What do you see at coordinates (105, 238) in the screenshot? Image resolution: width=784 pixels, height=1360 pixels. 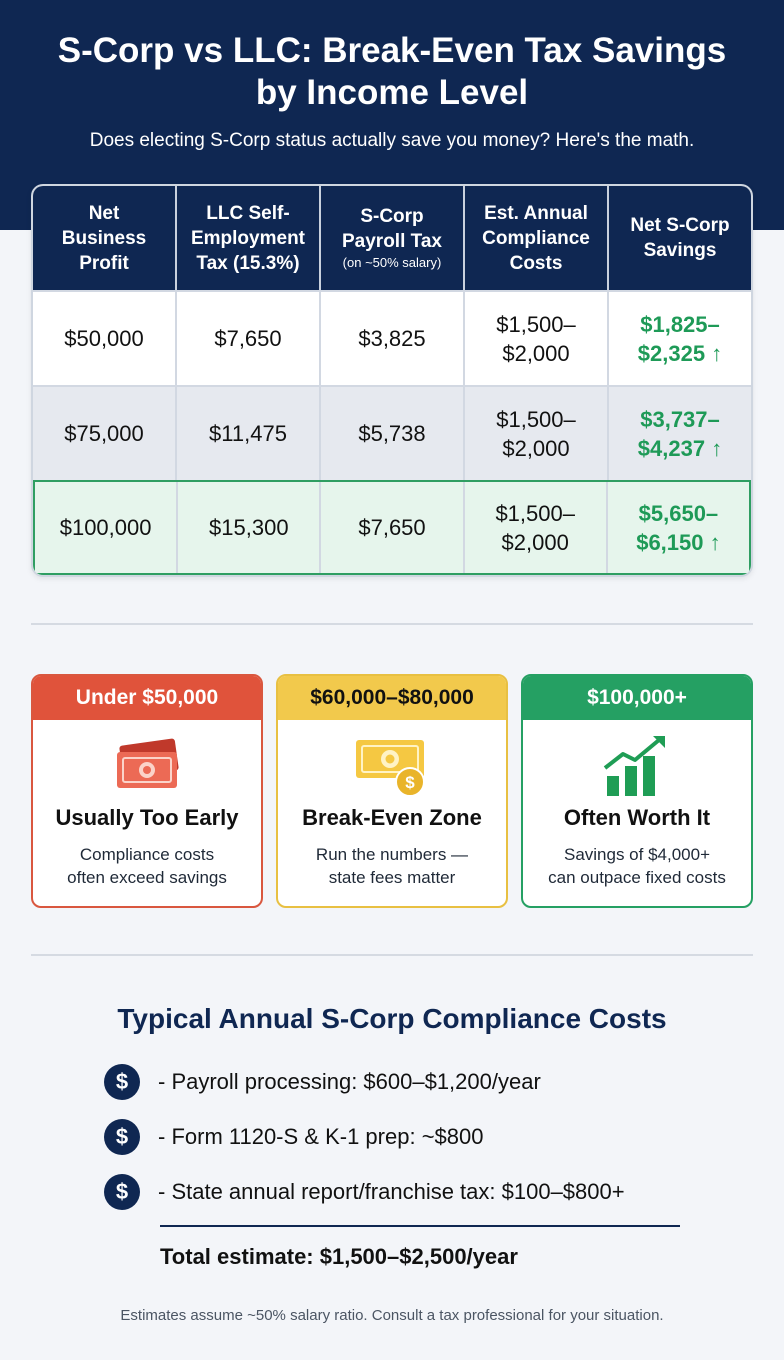 I see `column-header-profit: Net Business Profit` at bounding box center [105, 238].